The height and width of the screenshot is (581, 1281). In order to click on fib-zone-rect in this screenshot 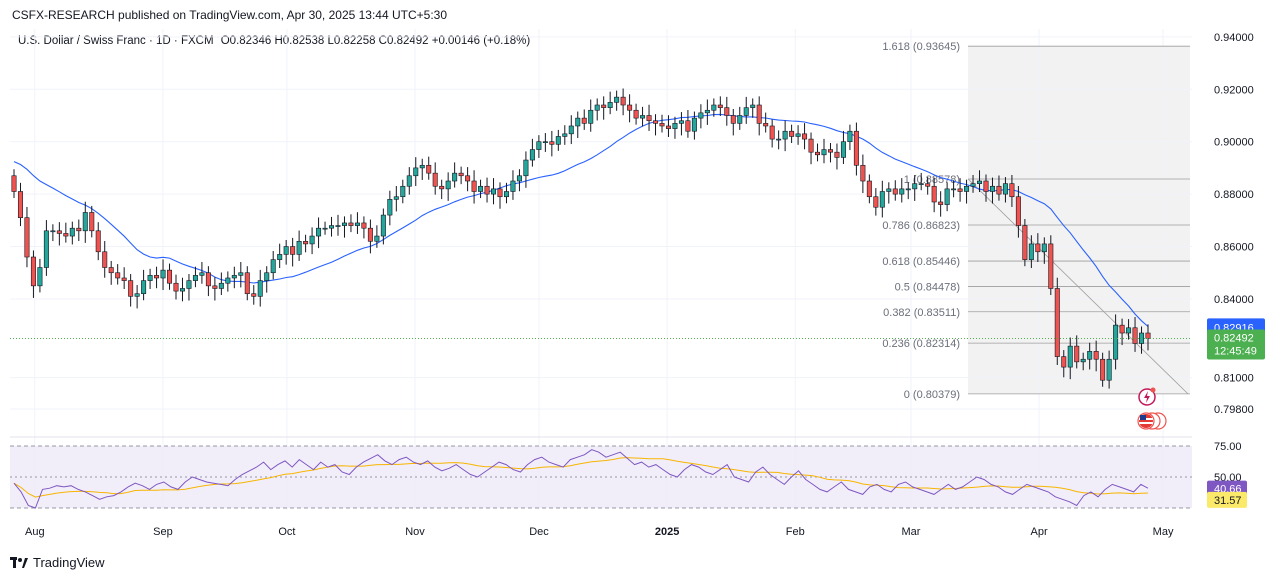, I will do `click(1079, 220)`.